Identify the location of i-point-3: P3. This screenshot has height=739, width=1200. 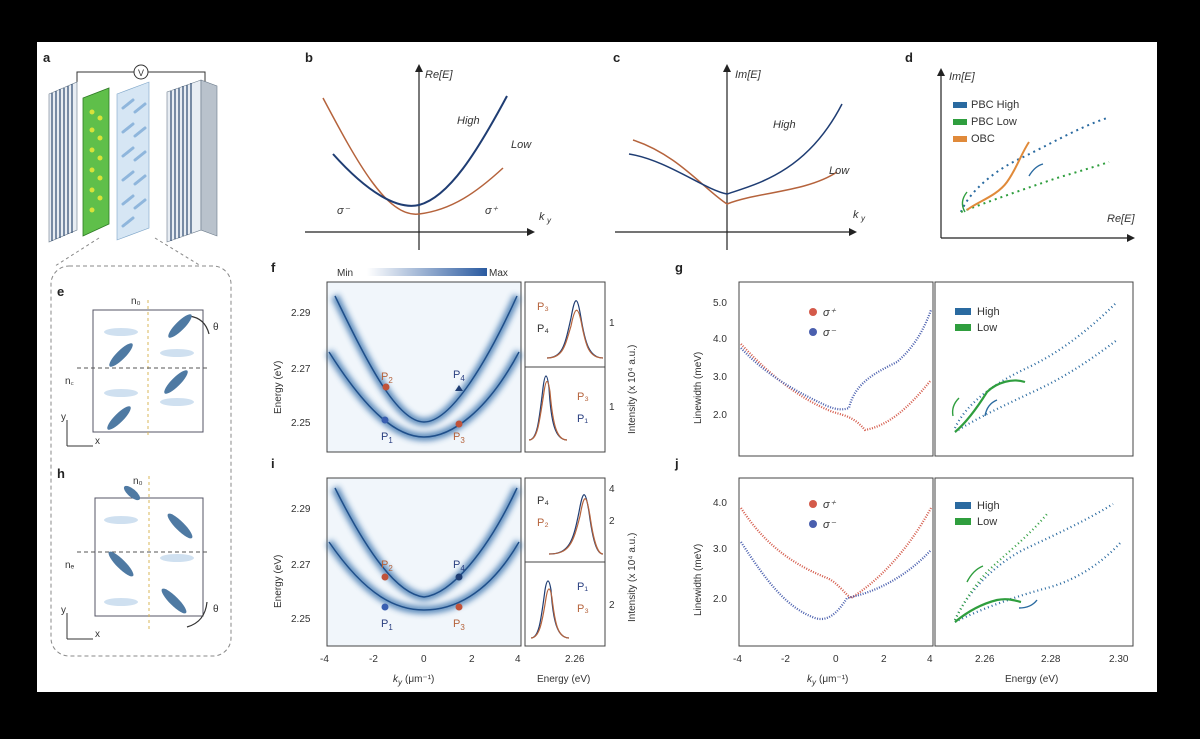
(459, 625).